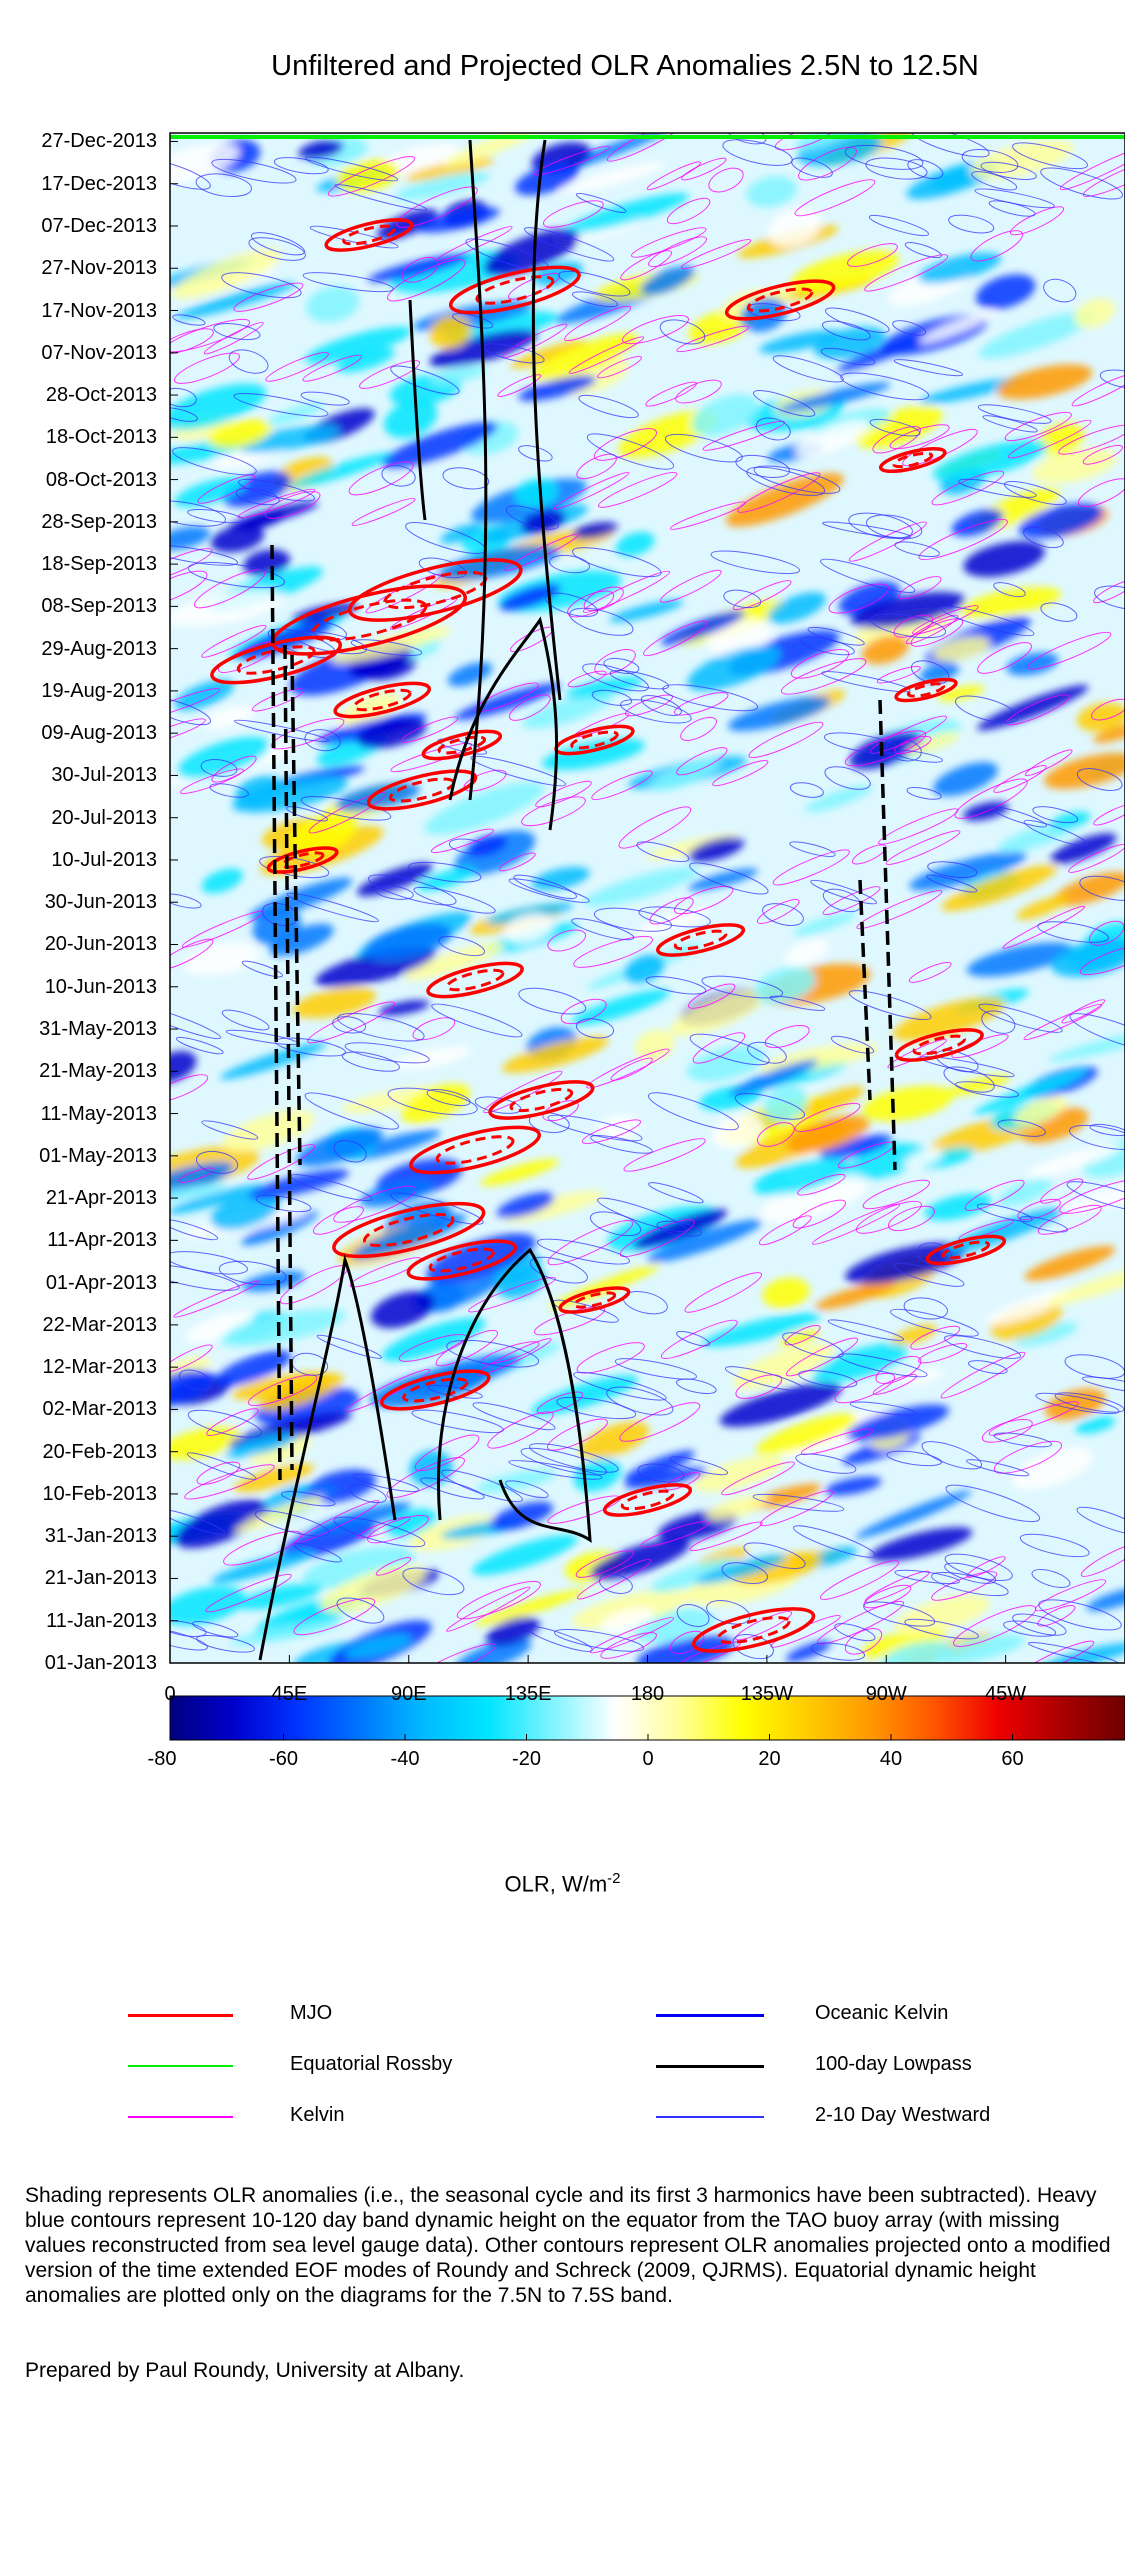 The width and height of the screenshot is (1125, 2550). Describe the element at coordinates (478, 470) in the screenshot. I see `lowpass-contour` at that location.